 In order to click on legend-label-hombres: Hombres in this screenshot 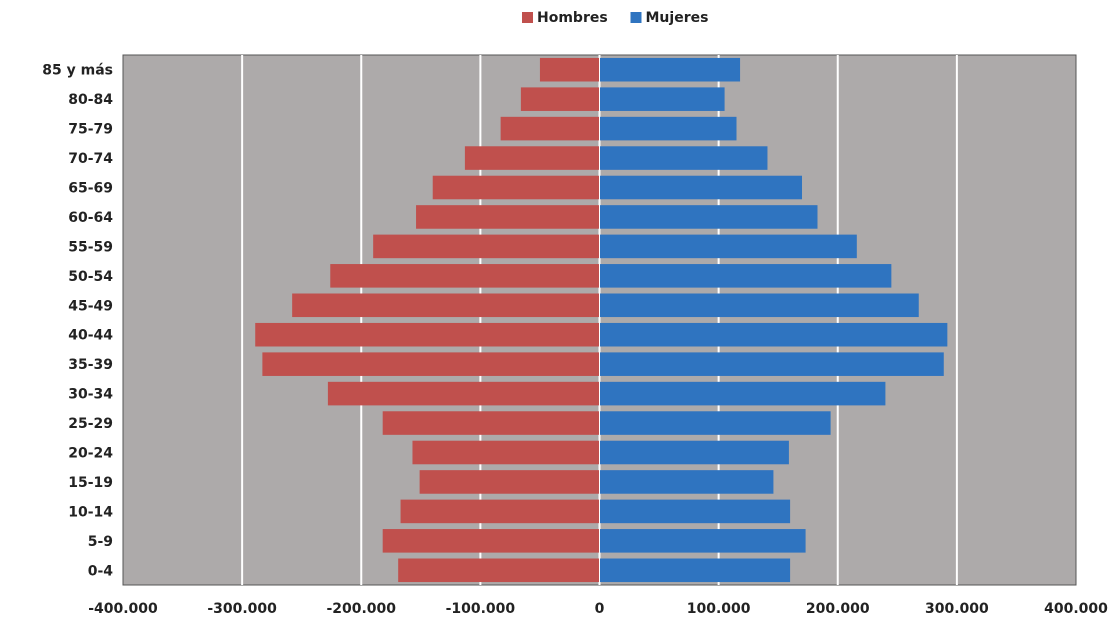, I will do `click(572, 18)`.